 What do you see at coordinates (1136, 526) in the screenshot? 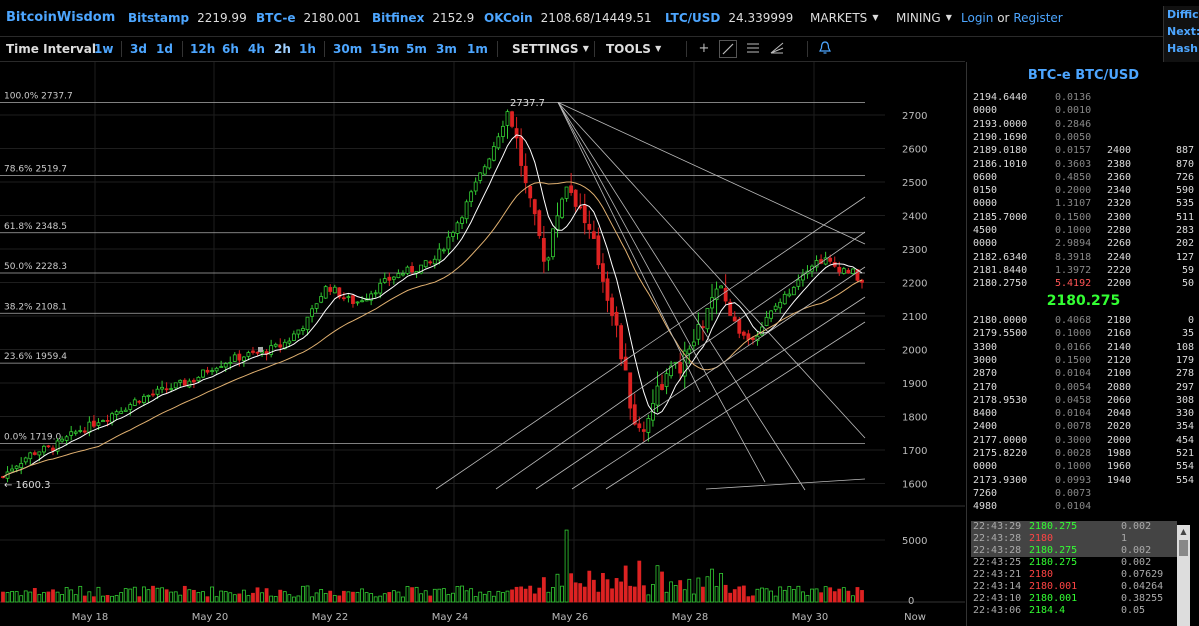
I see `trade-amount: 0.002` at bounding box center [1136, 526].